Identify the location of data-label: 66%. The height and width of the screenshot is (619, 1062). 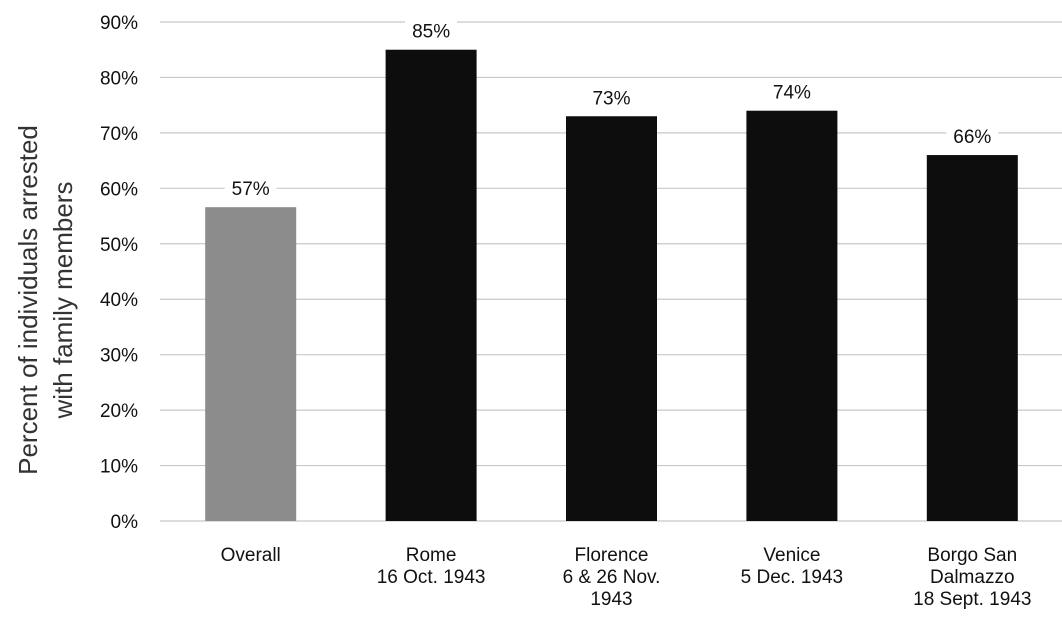
(972, 137).